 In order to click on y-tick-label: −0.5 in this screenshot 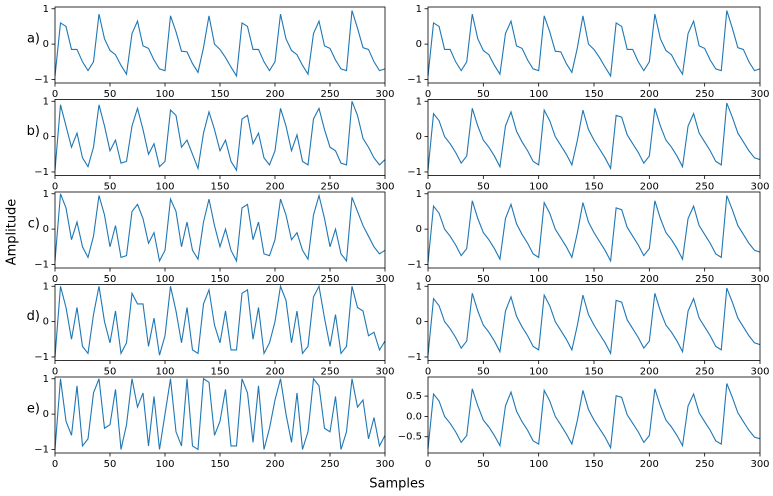, I will do `click(410, 437)`.